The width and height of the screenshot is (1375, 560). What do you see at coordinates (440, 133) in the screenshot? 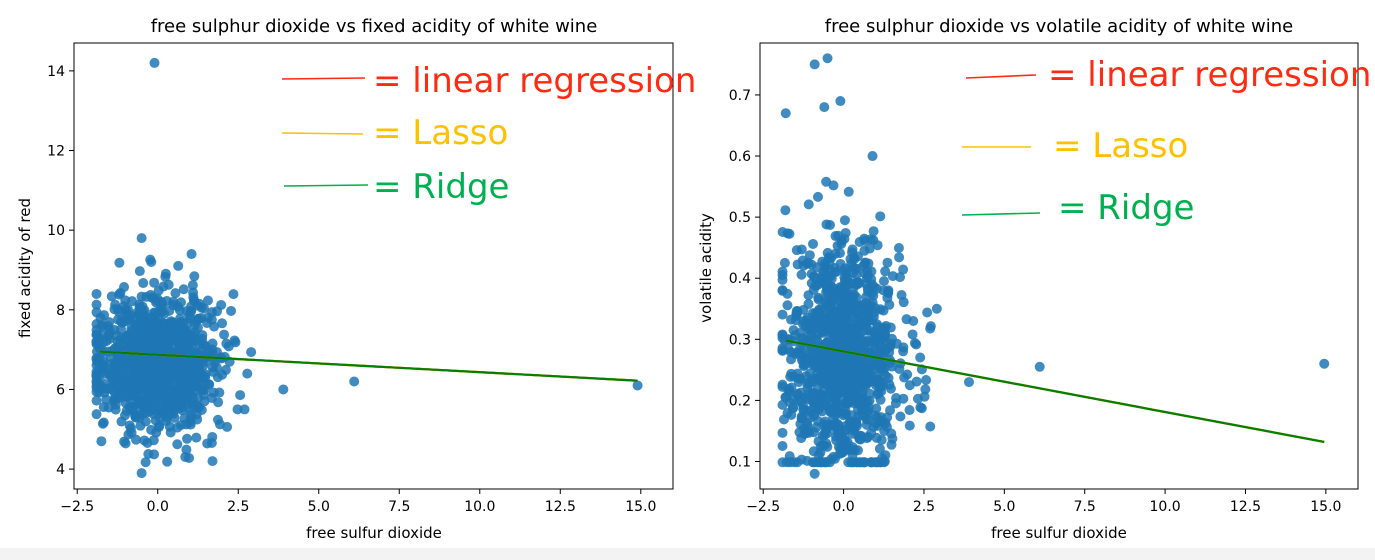
I see `legend-label-lasso: = Lasso` at bounding box center [440, 133].